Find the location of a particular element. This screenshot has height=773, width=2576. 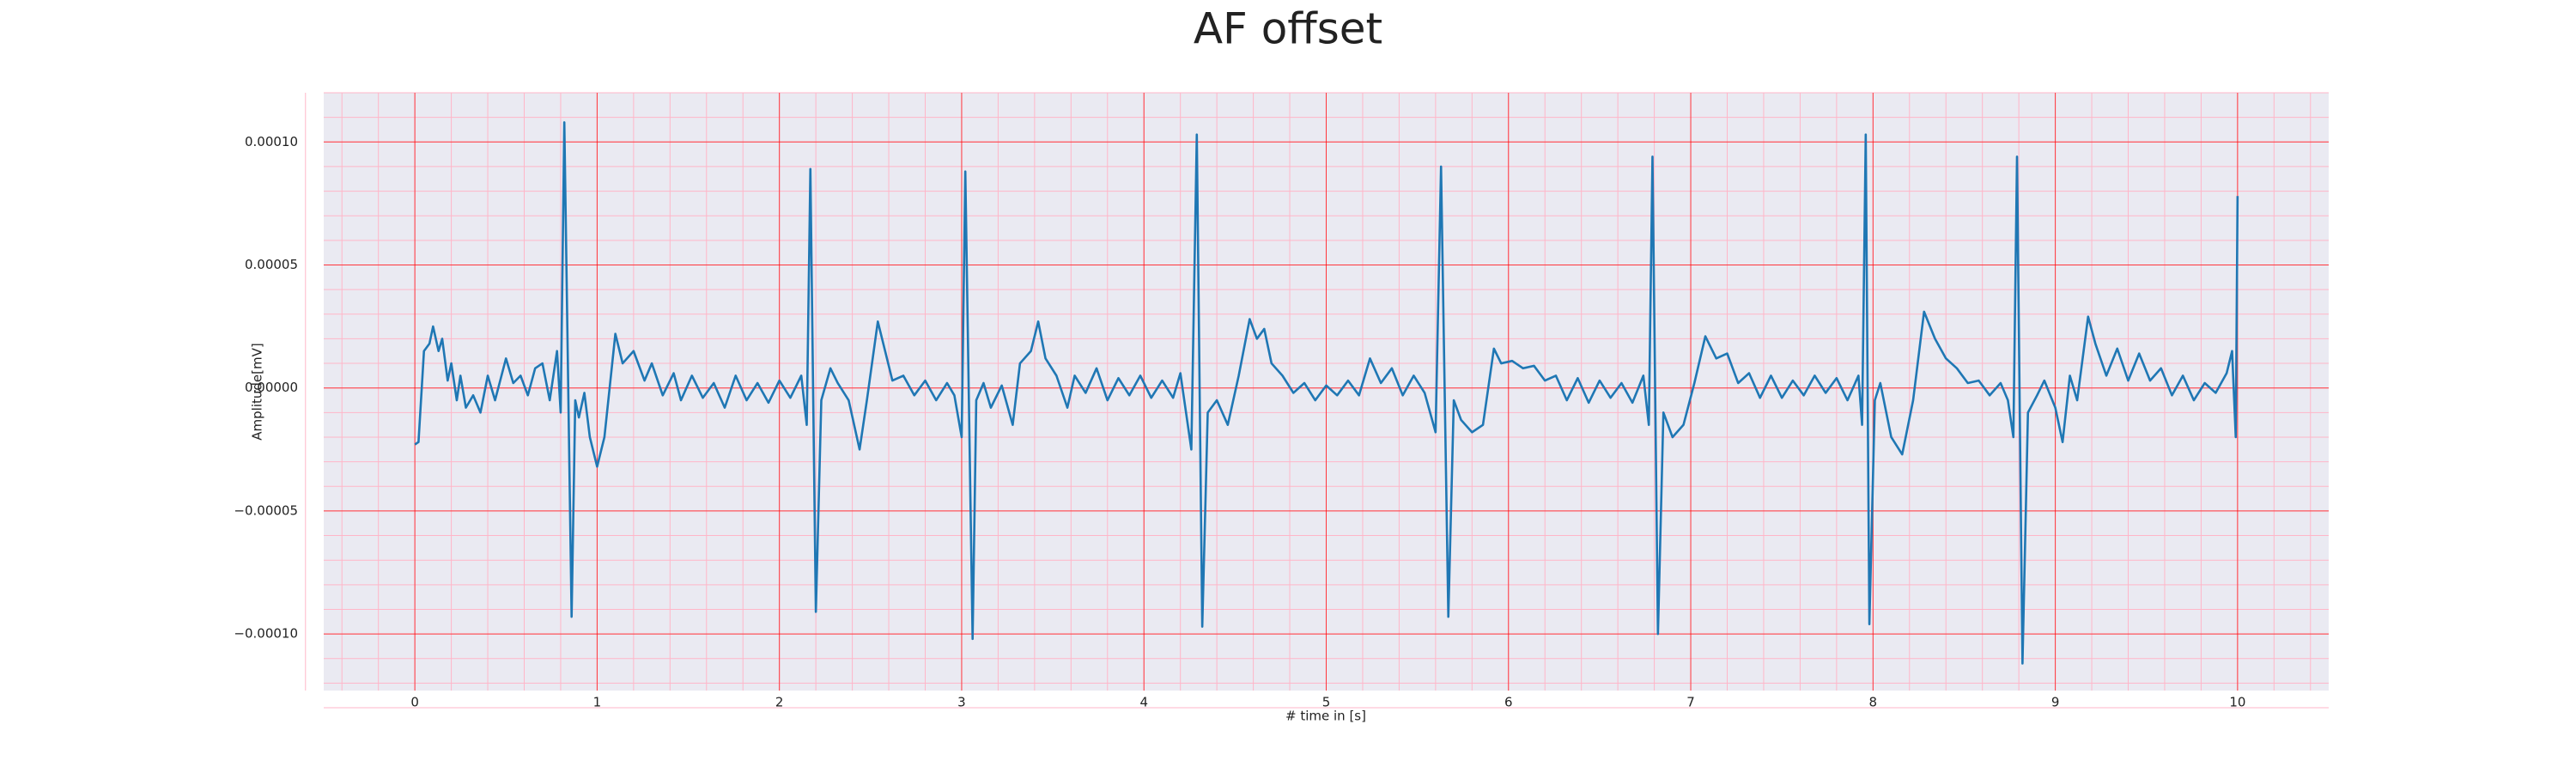

y-axis-label: Amplitude[mV] is located at coordinates (258, 391).